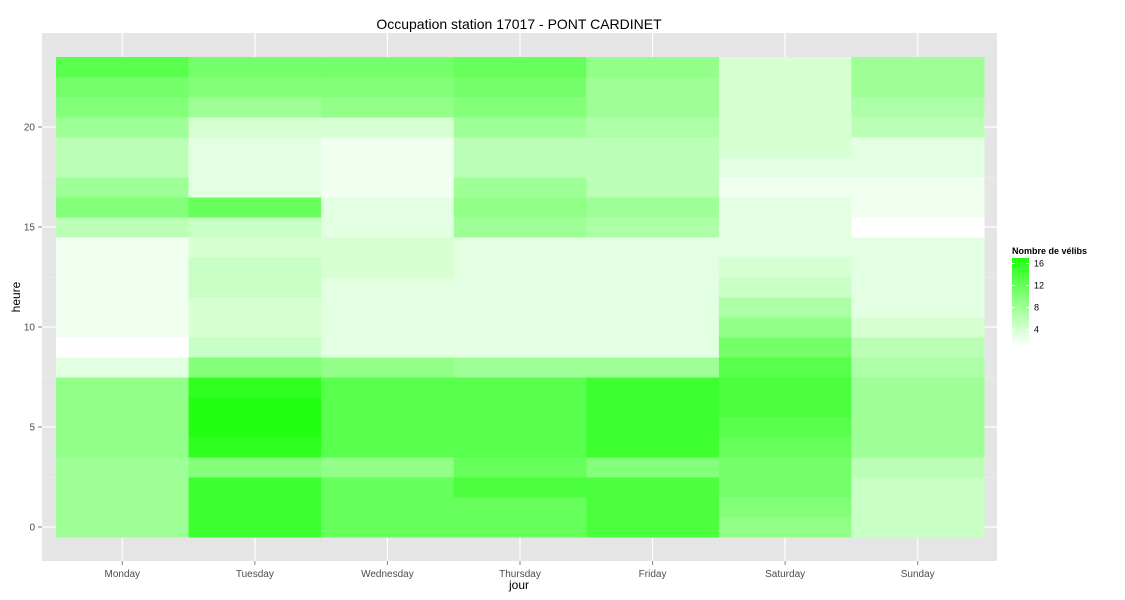 This screenshot has width=1125, height=600. What do you see at coordinates (1039, 286) in the screenshot?
I see `legend-tick-label: 12` at bounding box center [1039, 286].